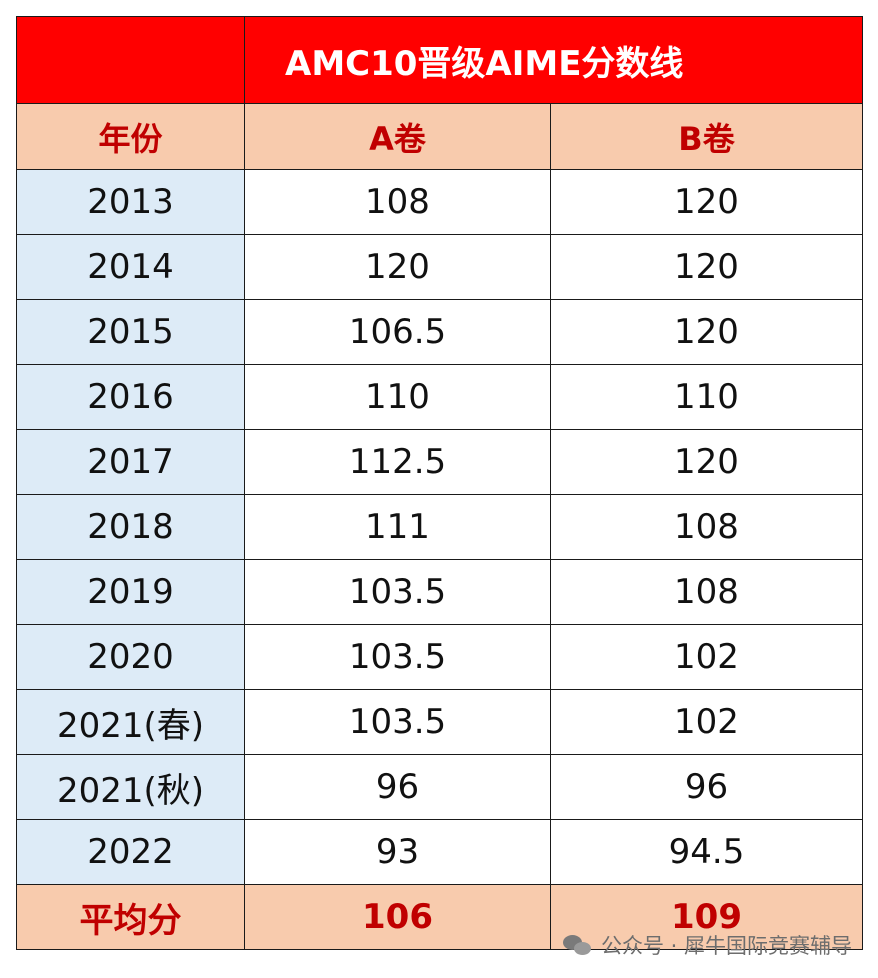  What do you see at coordinates (130, 462) in the screenshot?
I see `year-cell: 2017` at bounding box center [130, 462].